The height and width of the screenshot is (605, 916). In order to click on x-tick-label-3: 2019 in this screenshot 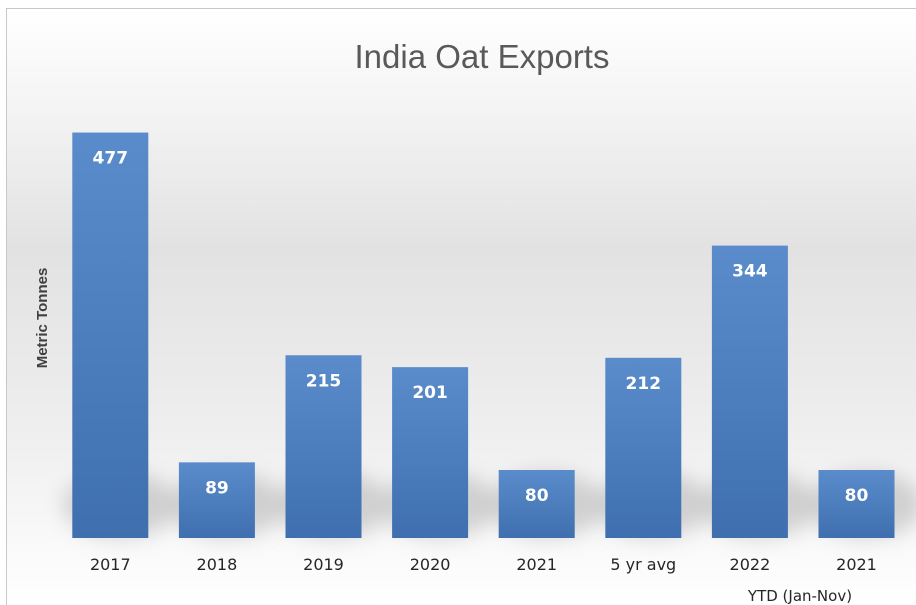, I will do `click(323, 564)`.